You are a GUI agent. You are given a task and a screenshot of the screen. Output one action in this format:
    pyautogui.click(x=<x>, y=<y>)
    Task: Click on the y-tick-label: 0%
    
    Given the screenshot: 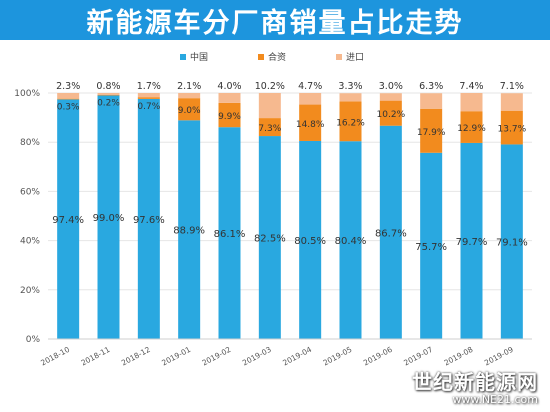 What is the action you would take?
    pyautogui.click(x=33, y=340)
    